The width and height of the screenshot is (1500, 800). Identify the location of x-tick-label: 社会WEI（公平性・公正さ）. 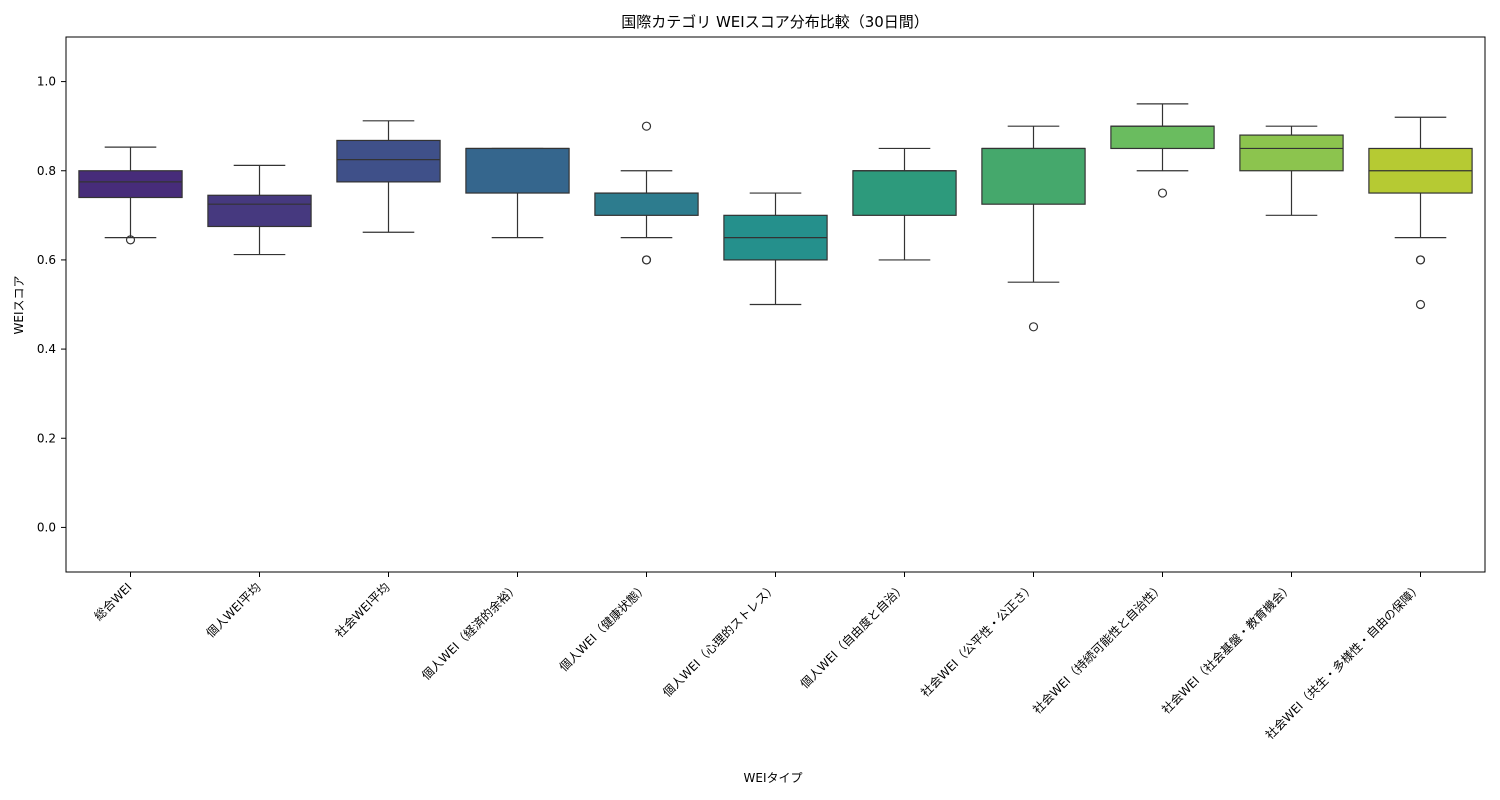
(977, 640).